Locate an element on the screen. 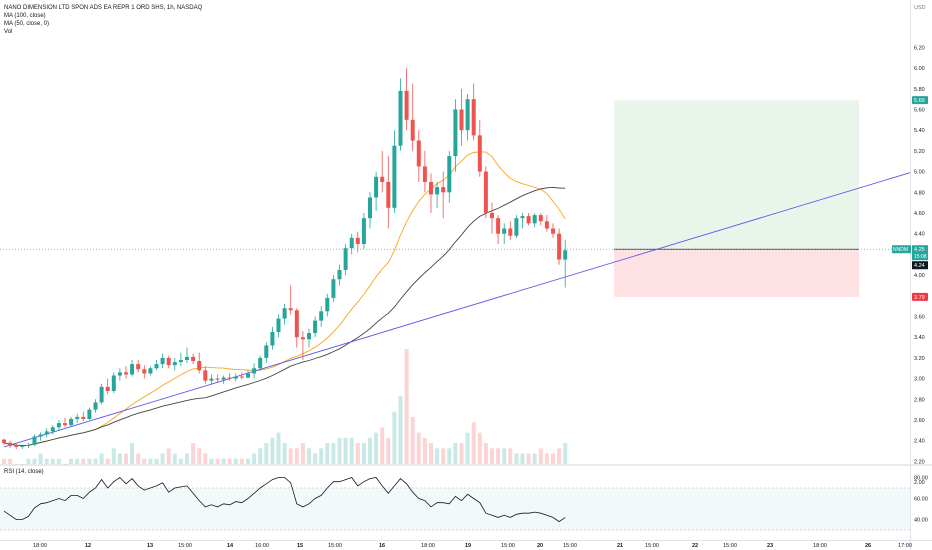  rsi-legend: RSI (14, close) is located at coordinates (24, 472).